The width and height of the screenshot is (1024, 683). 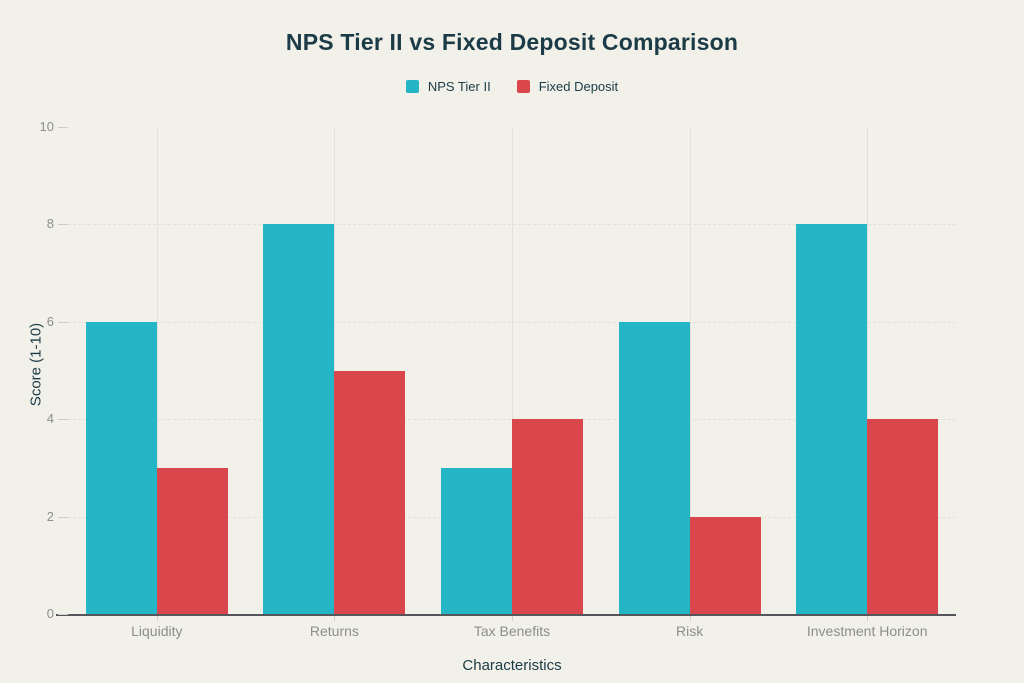 I want to click on y-tick-label: 0, so click(x=50, y=613).